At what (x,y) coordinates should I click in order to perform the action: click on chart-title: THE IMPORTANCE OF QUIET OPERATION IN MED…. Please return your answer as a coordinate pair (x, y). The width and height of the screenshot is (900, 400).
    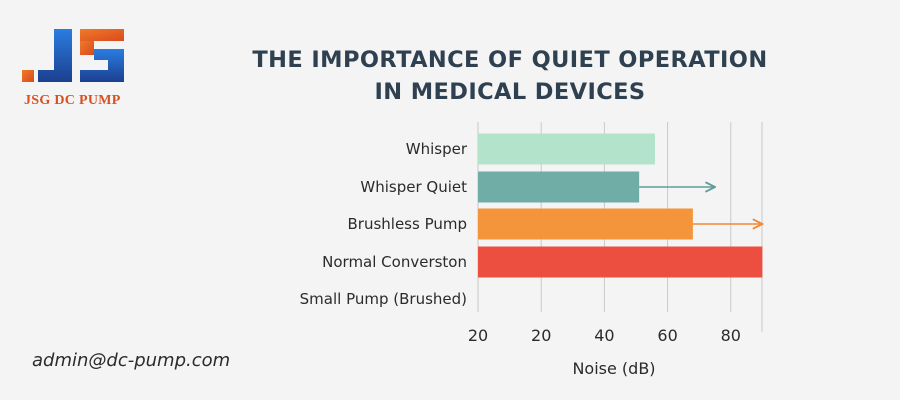
    Looking at the image, I should click on (510, 76).